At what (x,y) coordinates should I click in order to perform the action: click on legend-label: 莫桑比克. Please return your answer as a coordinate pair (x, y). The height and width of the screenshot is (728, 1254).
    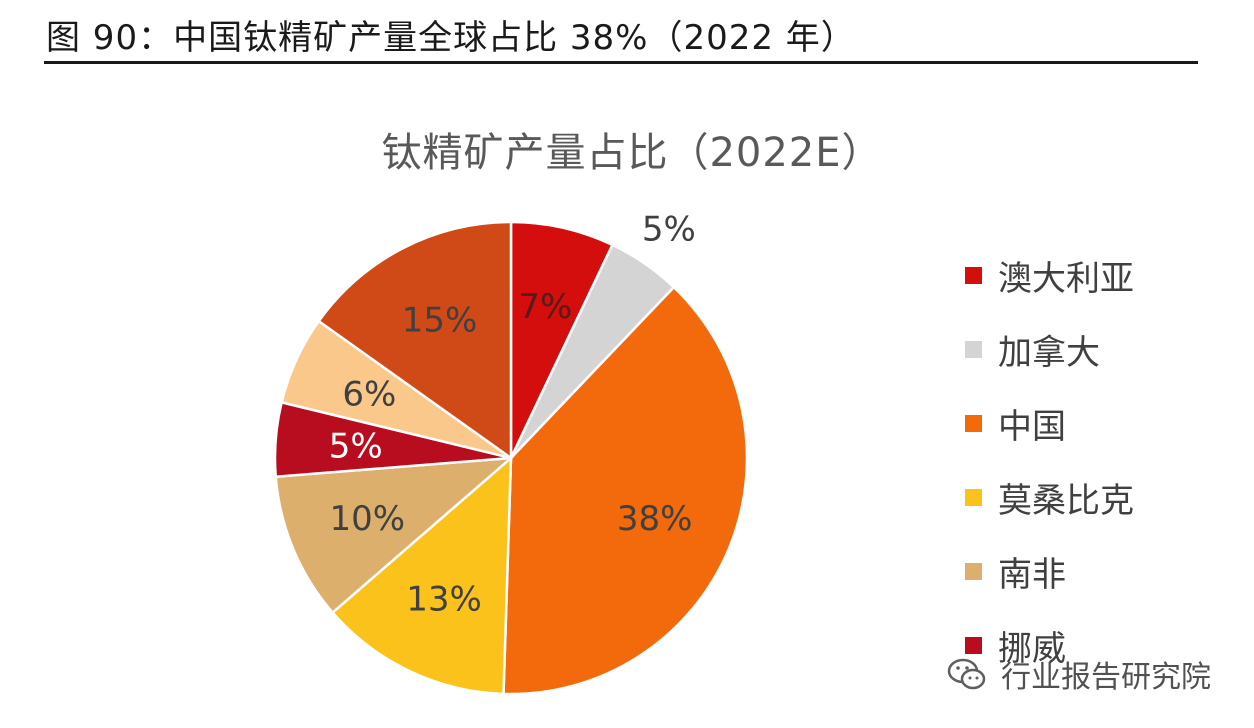
    Looking at the image, I should click on (1066, 500).